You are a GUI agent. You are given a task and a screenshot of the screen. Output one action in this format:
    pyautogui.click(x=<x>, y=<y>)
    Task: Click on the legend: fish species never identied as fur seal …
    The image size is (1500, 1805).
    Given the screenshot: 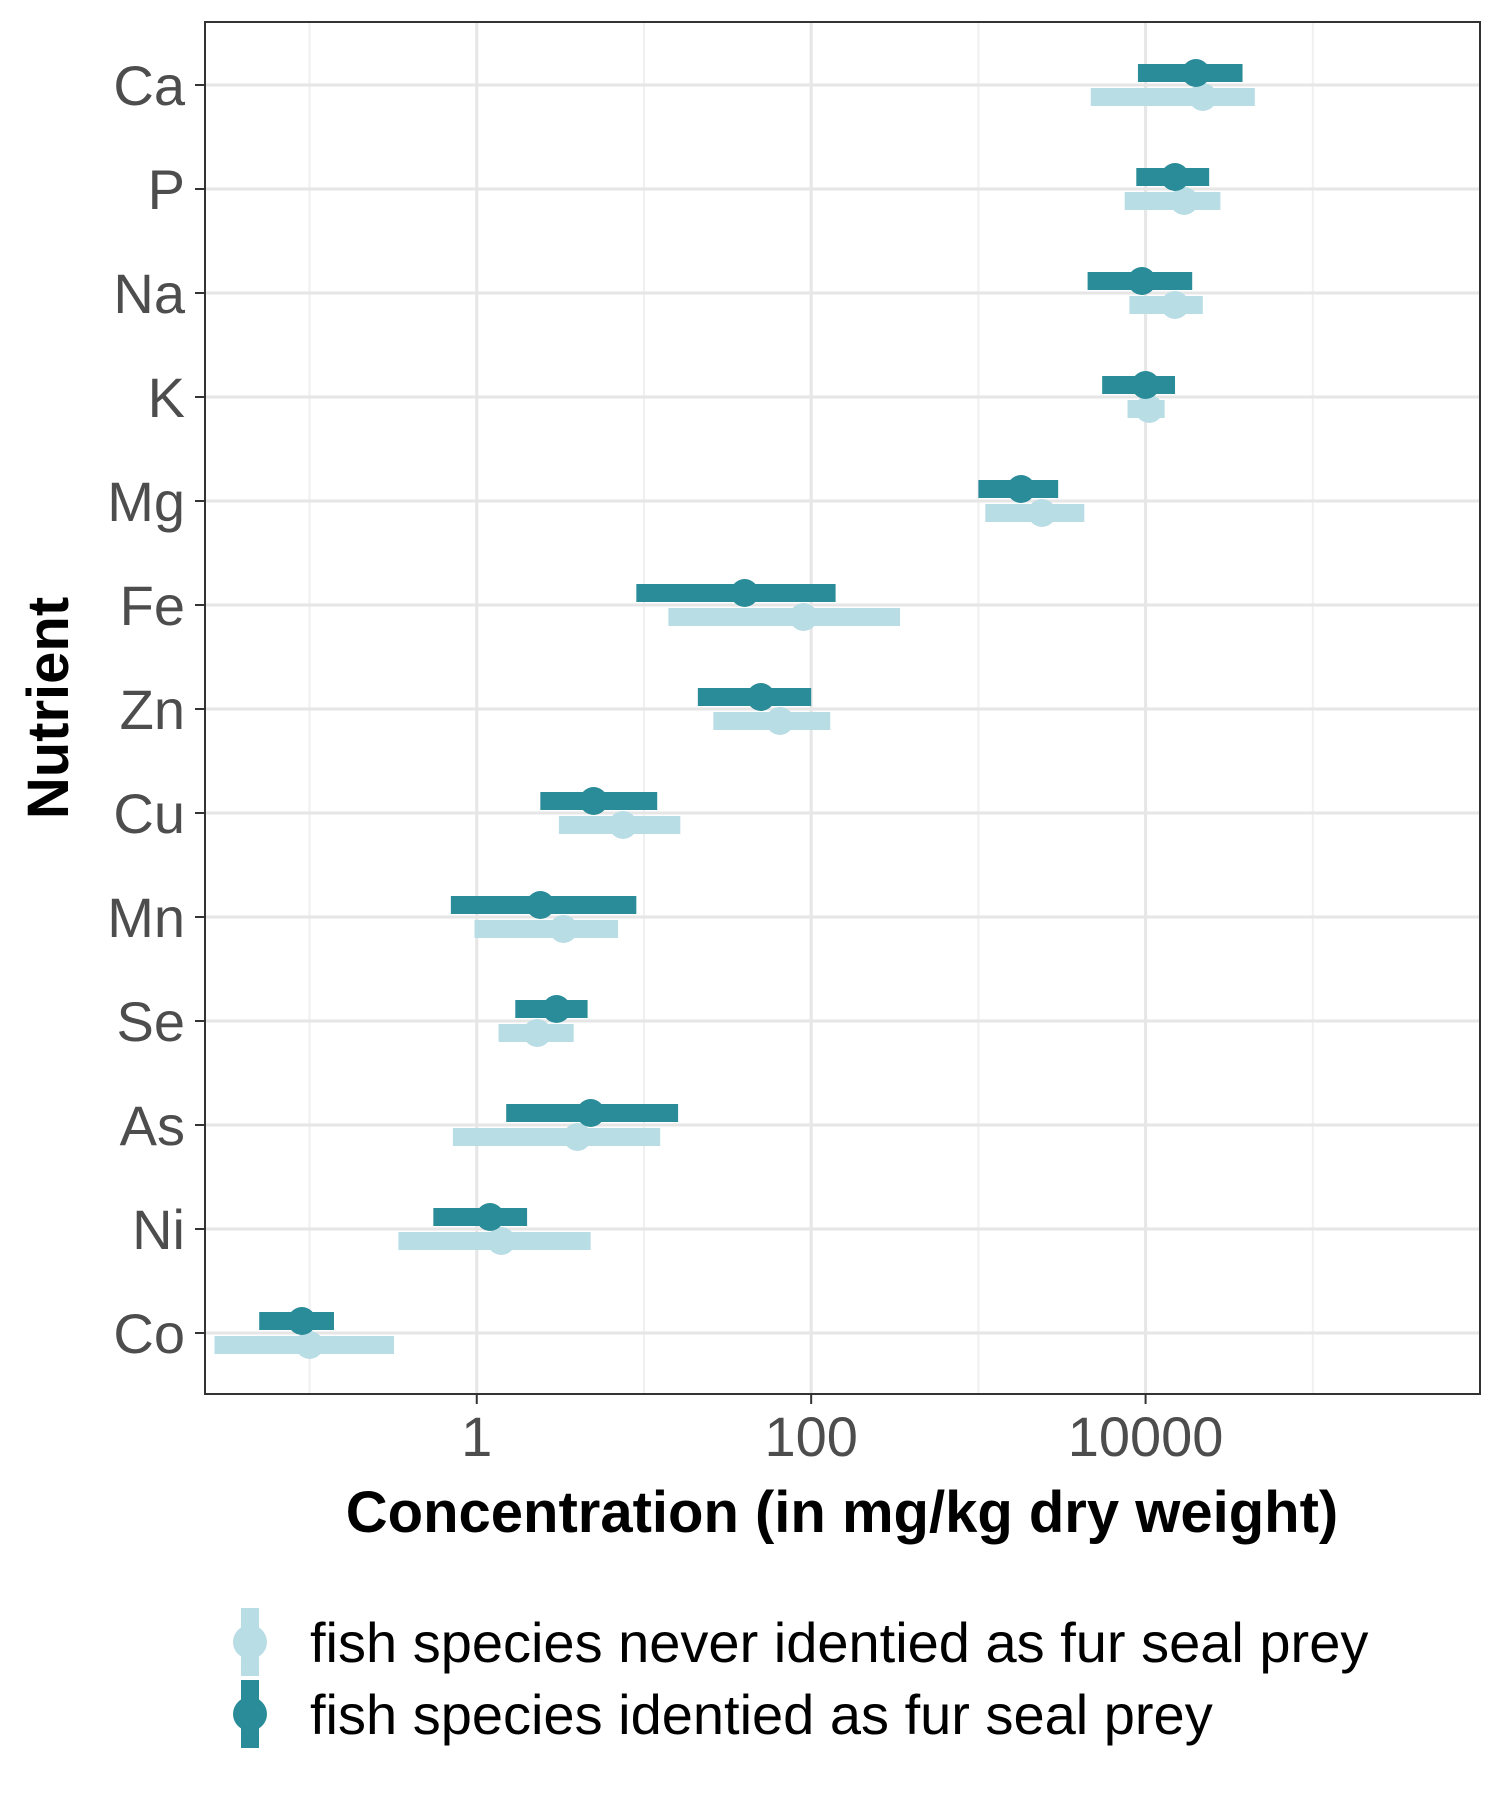 What is the action you would take?
    pyautogui.click(x=800, y=1678)
    